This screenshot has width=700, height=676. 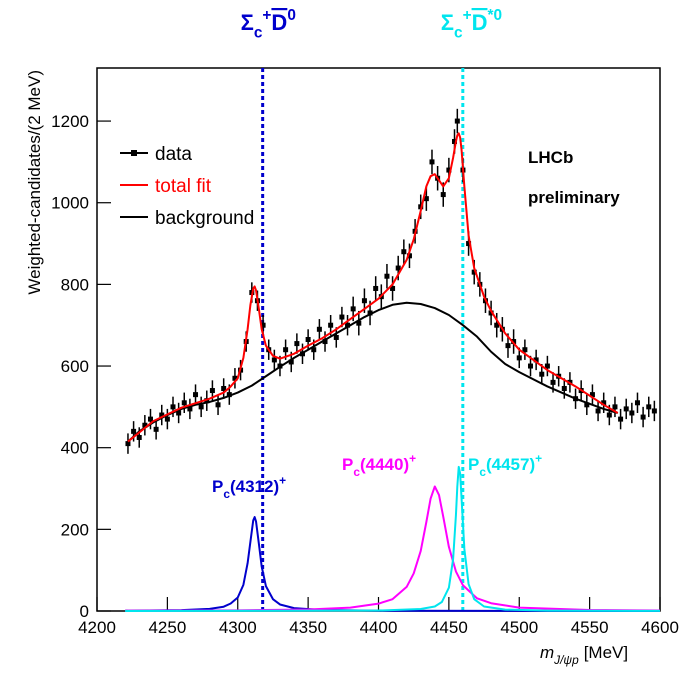 What do you see at coordinates (519, 627) in the screenshot?
I see `x-tick-label: 4500` at bounding box center [519, 627].